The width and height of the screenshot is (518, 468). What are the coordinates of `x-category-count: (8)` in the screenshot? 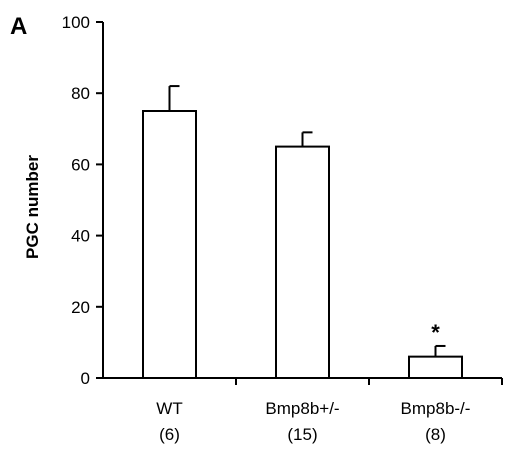 It's located at (435, 434).